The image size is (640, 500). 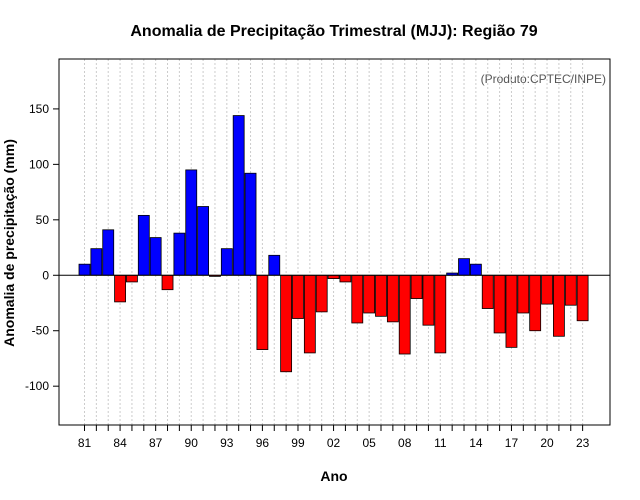 What do you see at coordinates (155, 256) in the screenshot?
I see `bar-1987` at bounding box center [155, 256].